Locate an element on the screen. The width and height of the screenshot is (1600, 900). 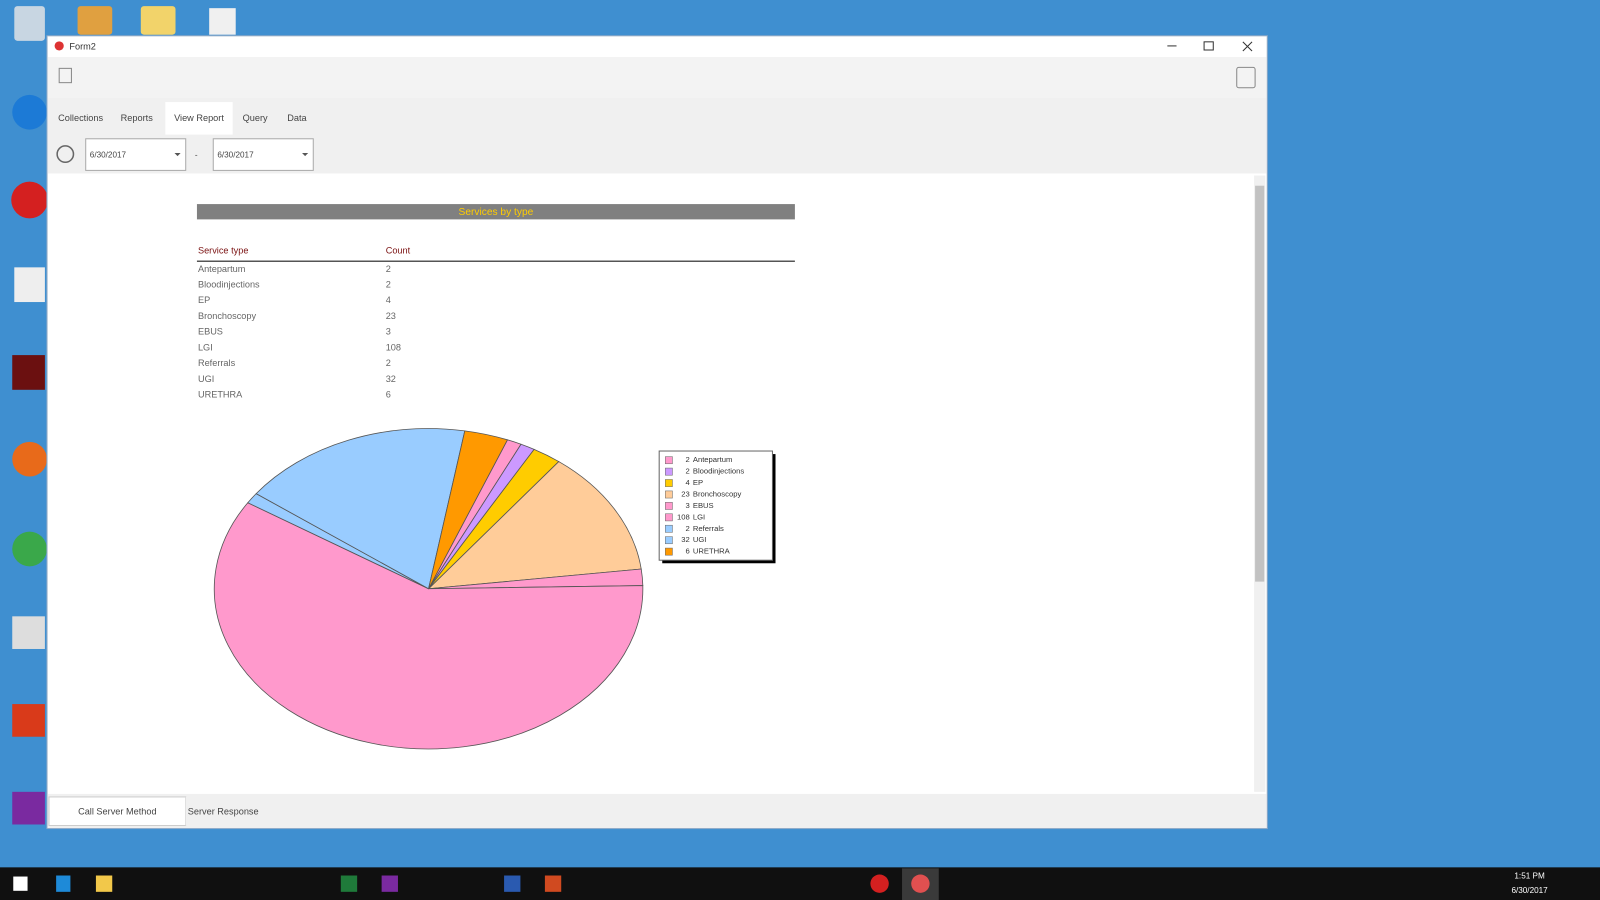
tab-bar: Collections Reports View Report Query Data is located at coordinates (184, 118).